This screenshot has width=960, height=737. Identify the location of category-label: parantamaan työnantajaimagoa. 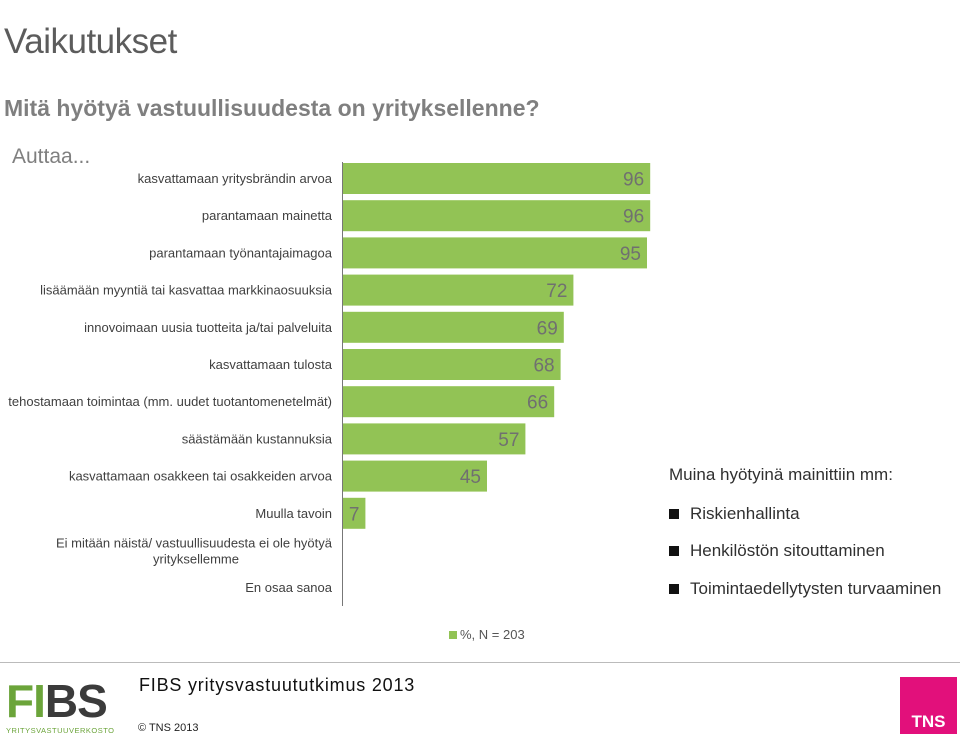
(241, 252).